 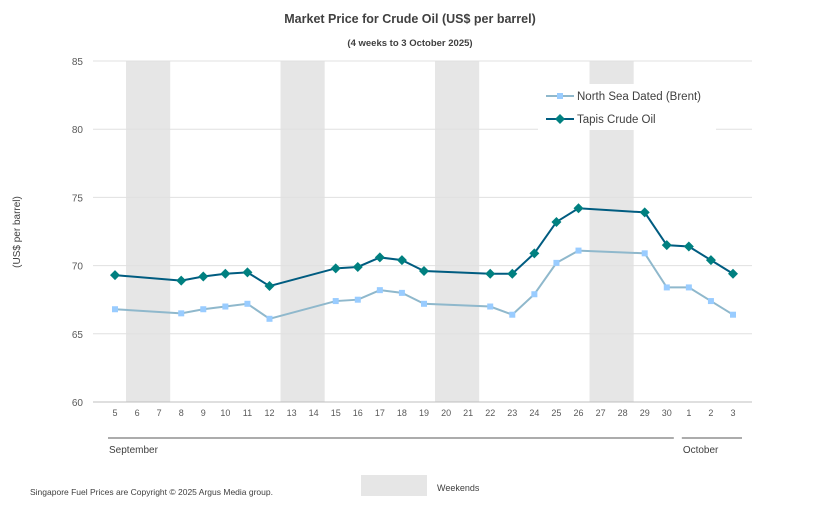 I want to click on x-tick-label: 15, so click(x=336, y=413).